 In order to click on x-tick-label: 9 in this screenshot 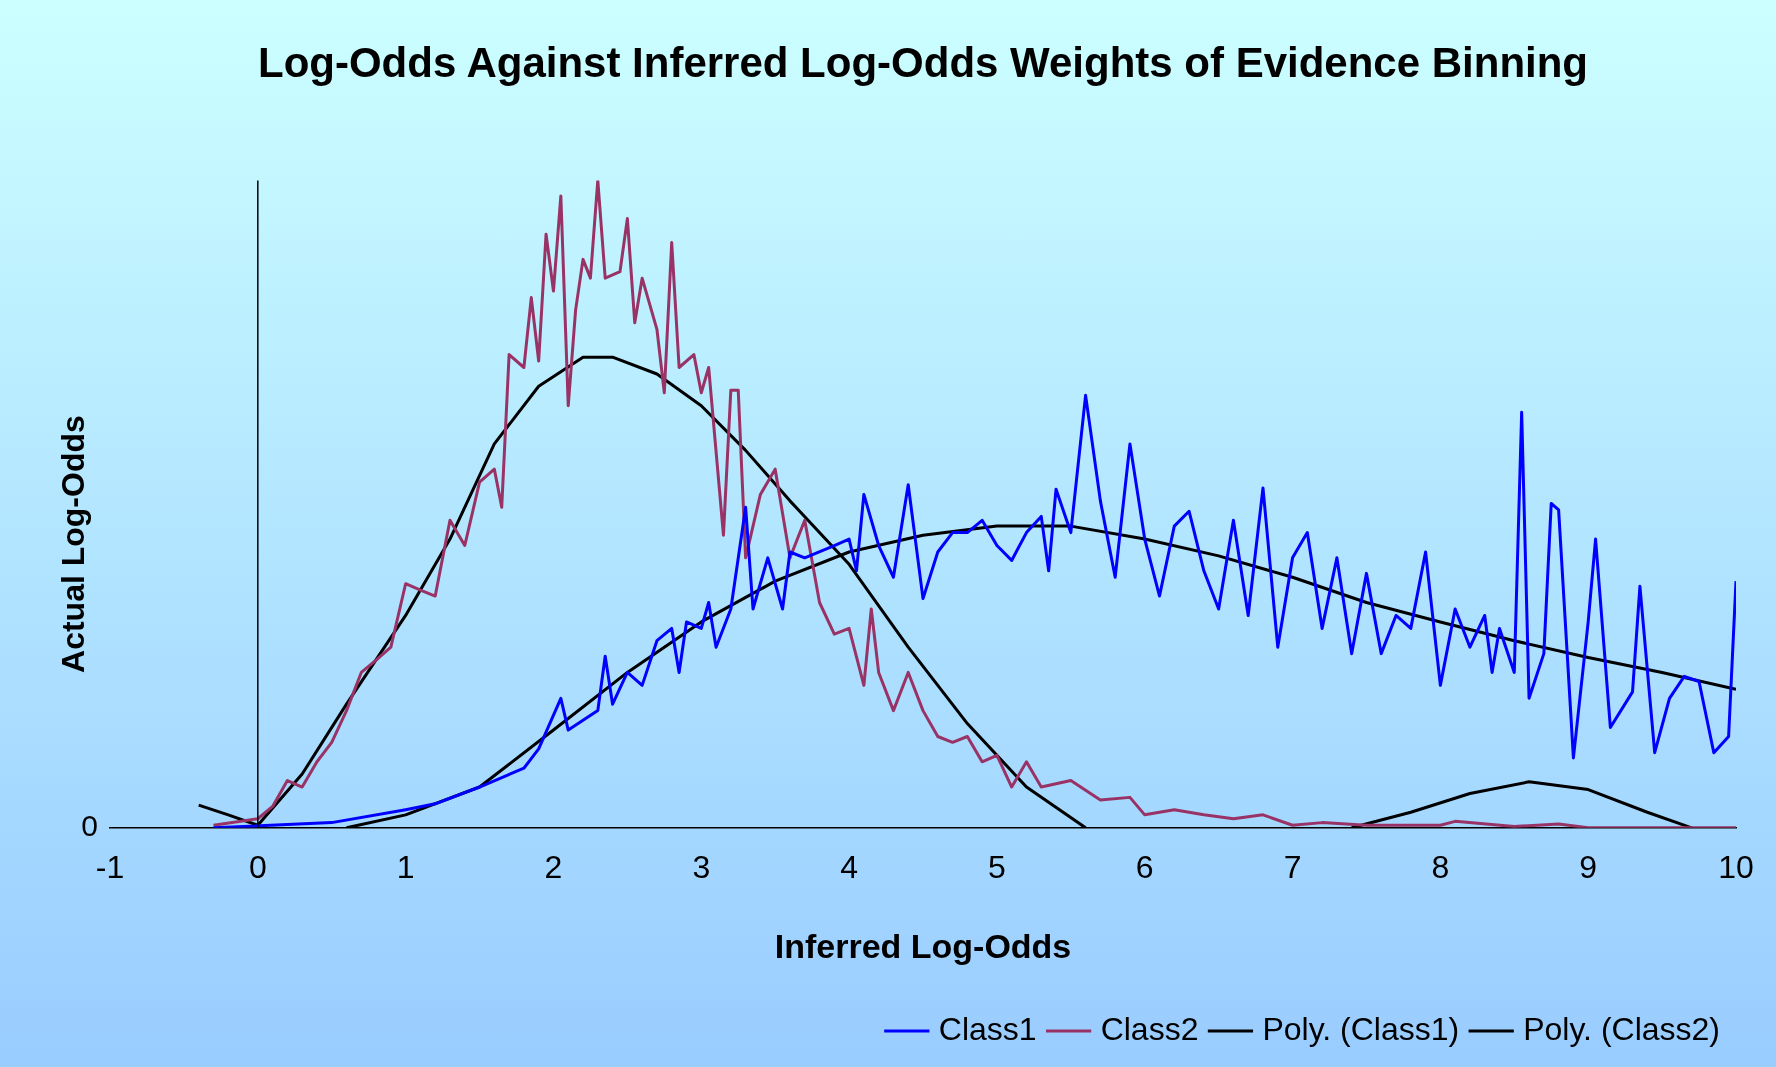, I will do `click(1588, 866)`.